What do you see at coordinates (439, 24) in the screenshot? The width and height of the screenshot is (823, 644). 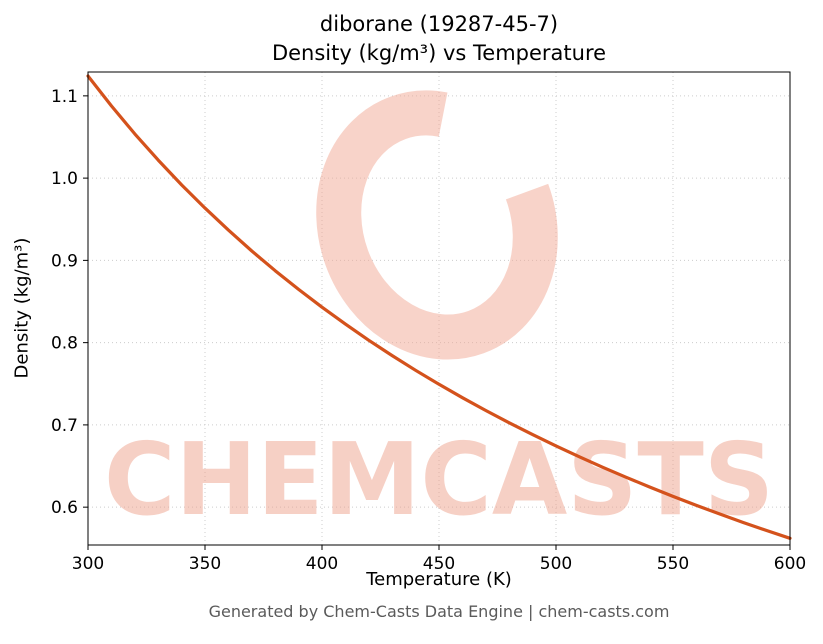 I see `chart-title-line1: diborane (19287-45-7)` at bounding box center [439, 24].